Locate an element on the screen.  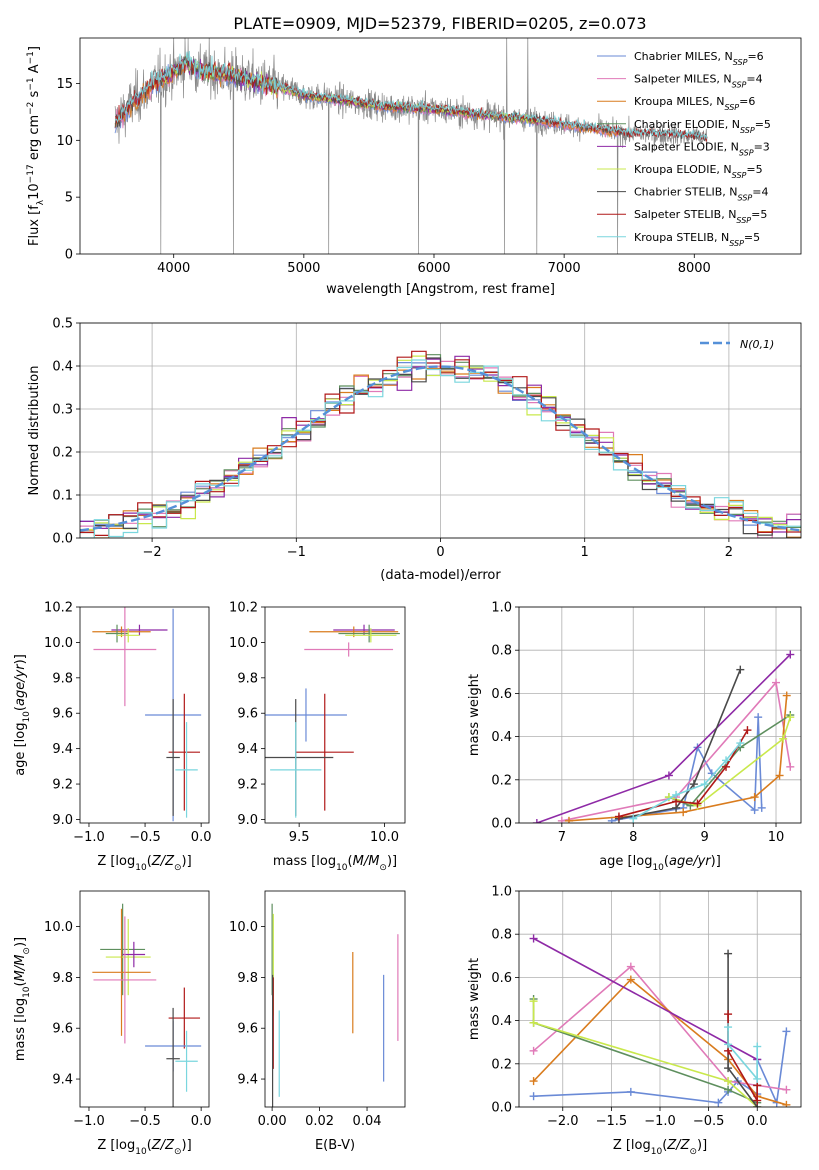
legend-entry: Salpeter STELIB, NSSP=5 is located at coordinates (700, 216).